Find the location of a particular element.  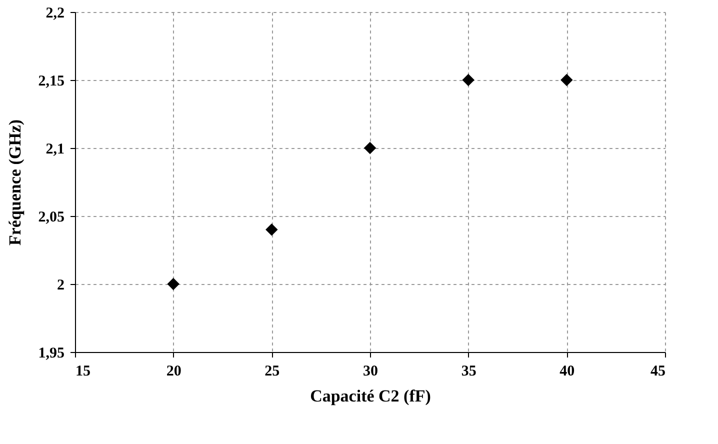

y-tick-label: 2,2 is located at coordinates (55, 14).